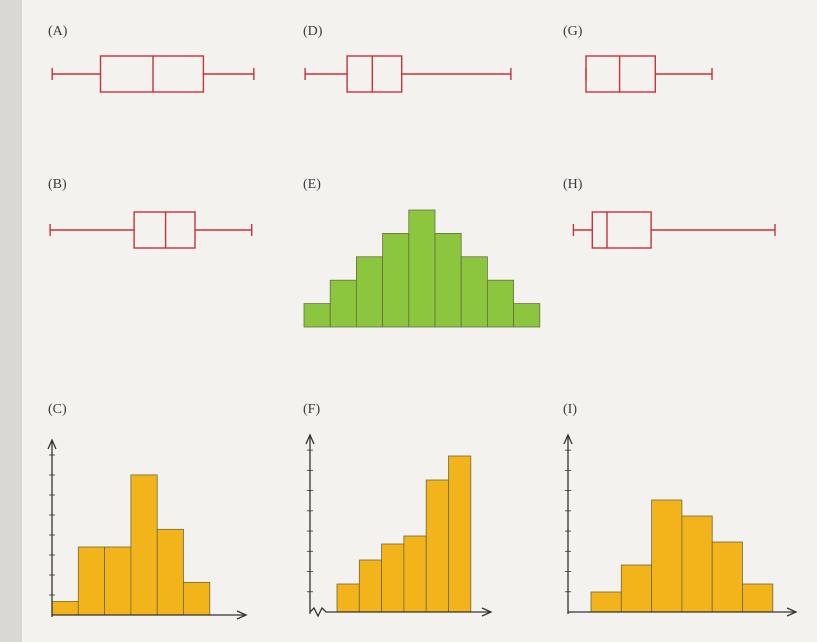  What do you see at coordinates (573, 31) in the screenshot?
I see `panel-label: (G)` at bounding box center [573, 31].